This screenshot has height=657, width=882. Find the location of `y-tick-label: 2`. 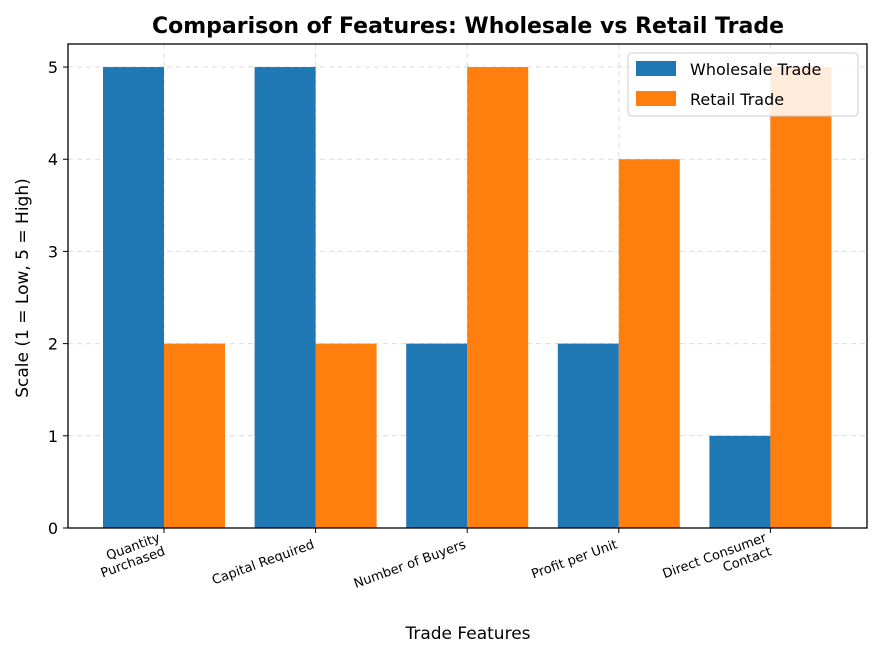

y-tick-label: 2 is located at coordinates (53, 344).